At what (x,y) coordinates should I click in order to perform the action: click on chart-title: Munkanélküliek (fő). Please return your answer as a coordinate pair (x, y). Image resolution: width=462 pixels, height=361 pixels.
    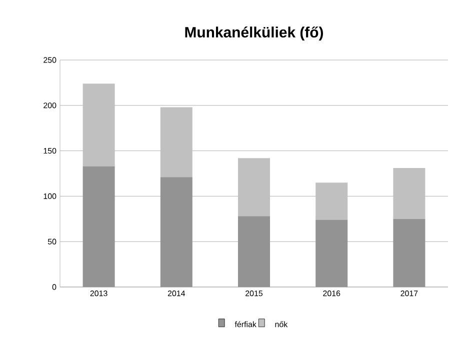
    Looking at the image, I should click on (254, 33).